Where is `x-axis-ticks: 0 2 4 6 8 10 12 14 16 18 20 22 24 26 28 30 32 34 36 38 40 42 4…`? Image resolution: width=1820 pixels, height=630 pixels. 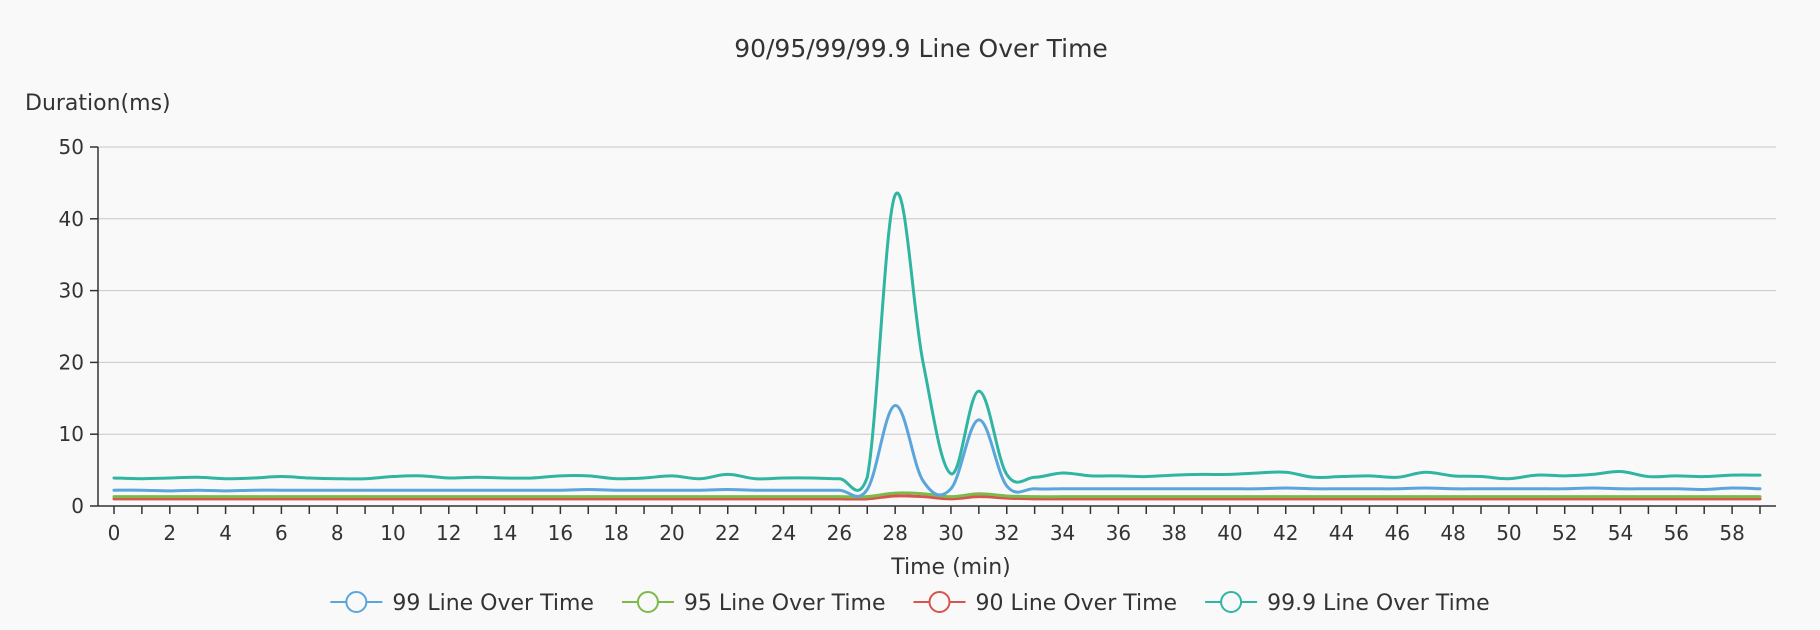 x-axis-ticks: 0 2 4 6 8 10 12 14 16 18 20 22 24 26 28 30 32 34 36 38 40 42 4… is located at coordinates (934, 525).